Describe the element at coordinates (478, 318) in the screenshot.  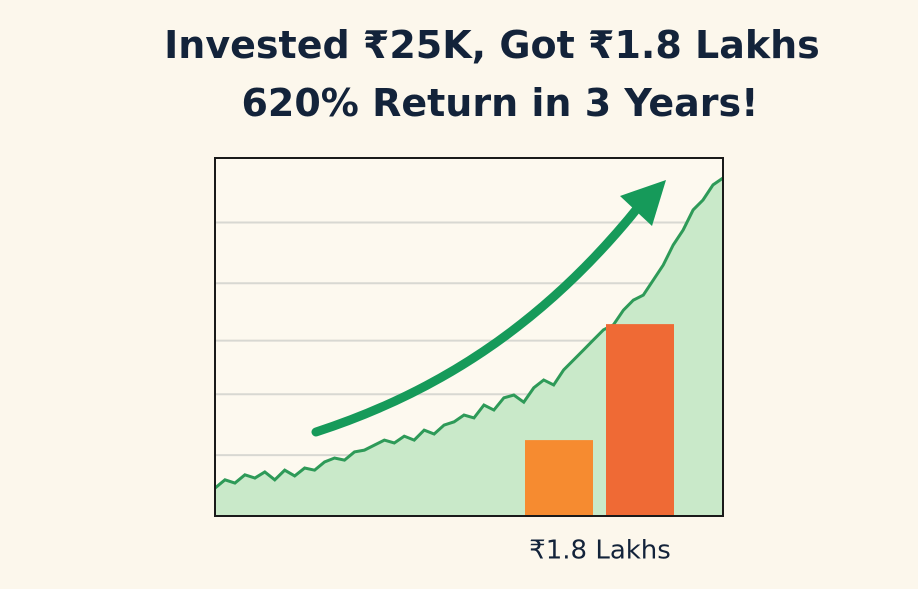
I see `trend-arrow` at that location.